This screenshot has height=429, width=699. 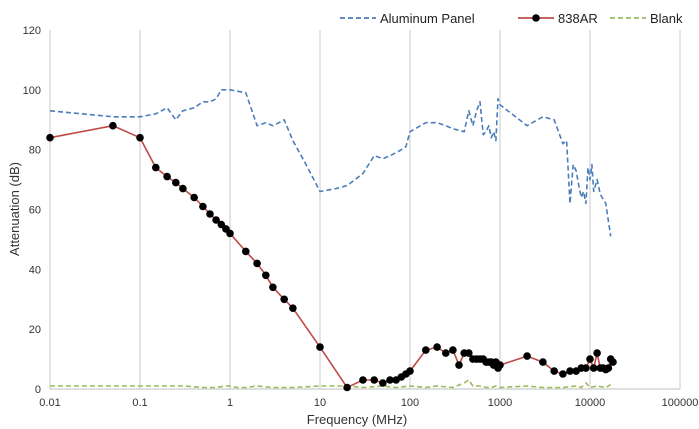 I want to click on y-axis-title: Attenuation (dB), so click(x=14, y=209).